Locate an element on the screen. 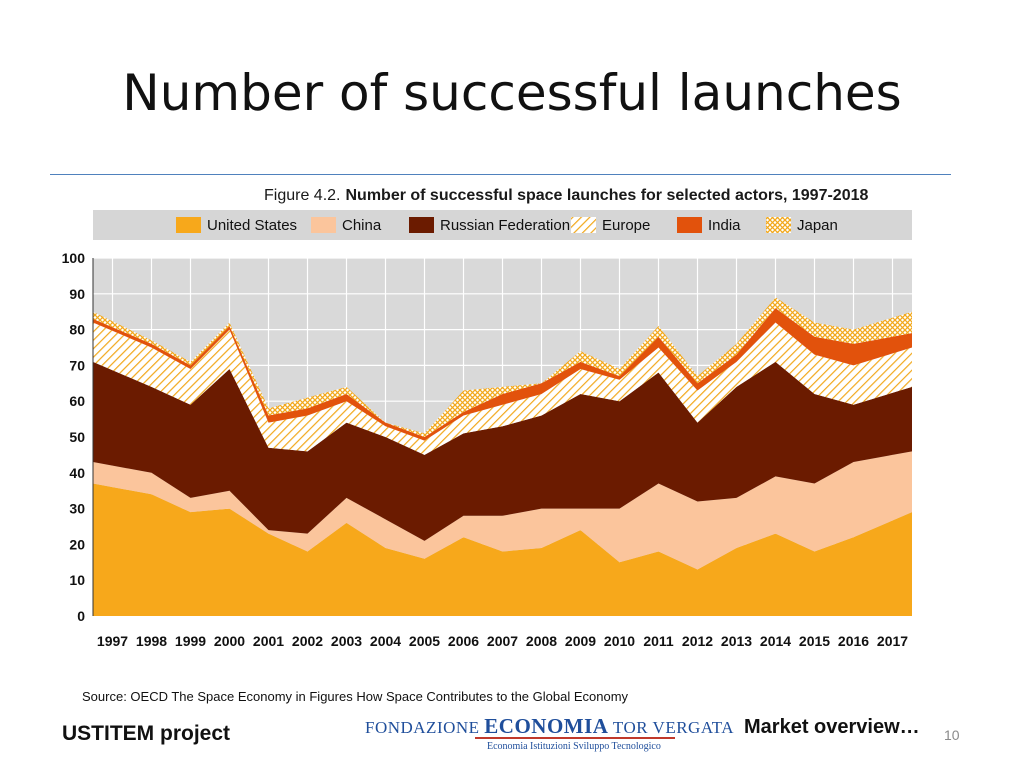 The image size is (1024, 768). y-tick-label: 50 is located at coordinates (77, 437).